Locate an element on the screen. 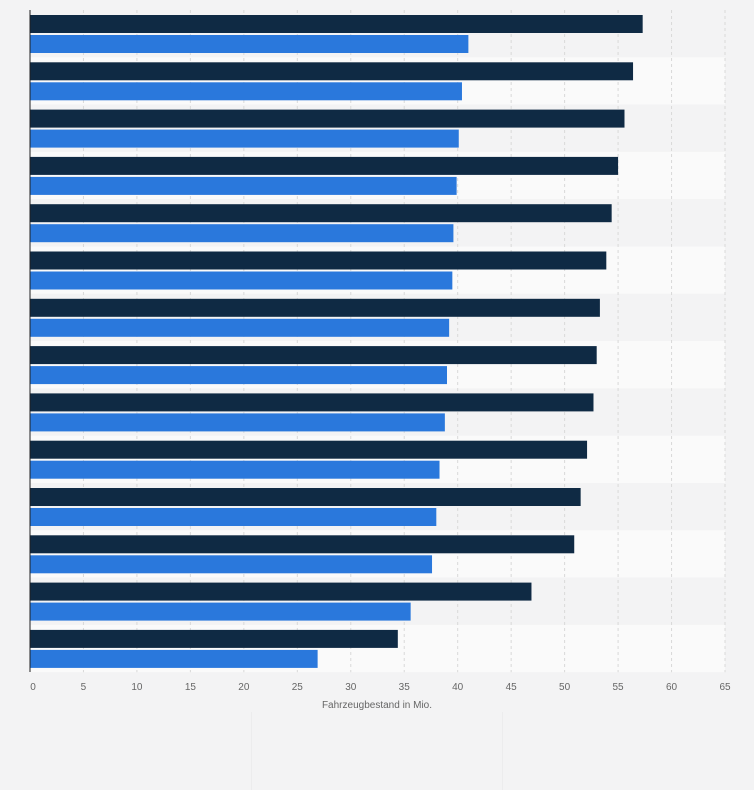 The width and height of the screenshot is (754, 790). footer-area is located at coordinates (377, 751).